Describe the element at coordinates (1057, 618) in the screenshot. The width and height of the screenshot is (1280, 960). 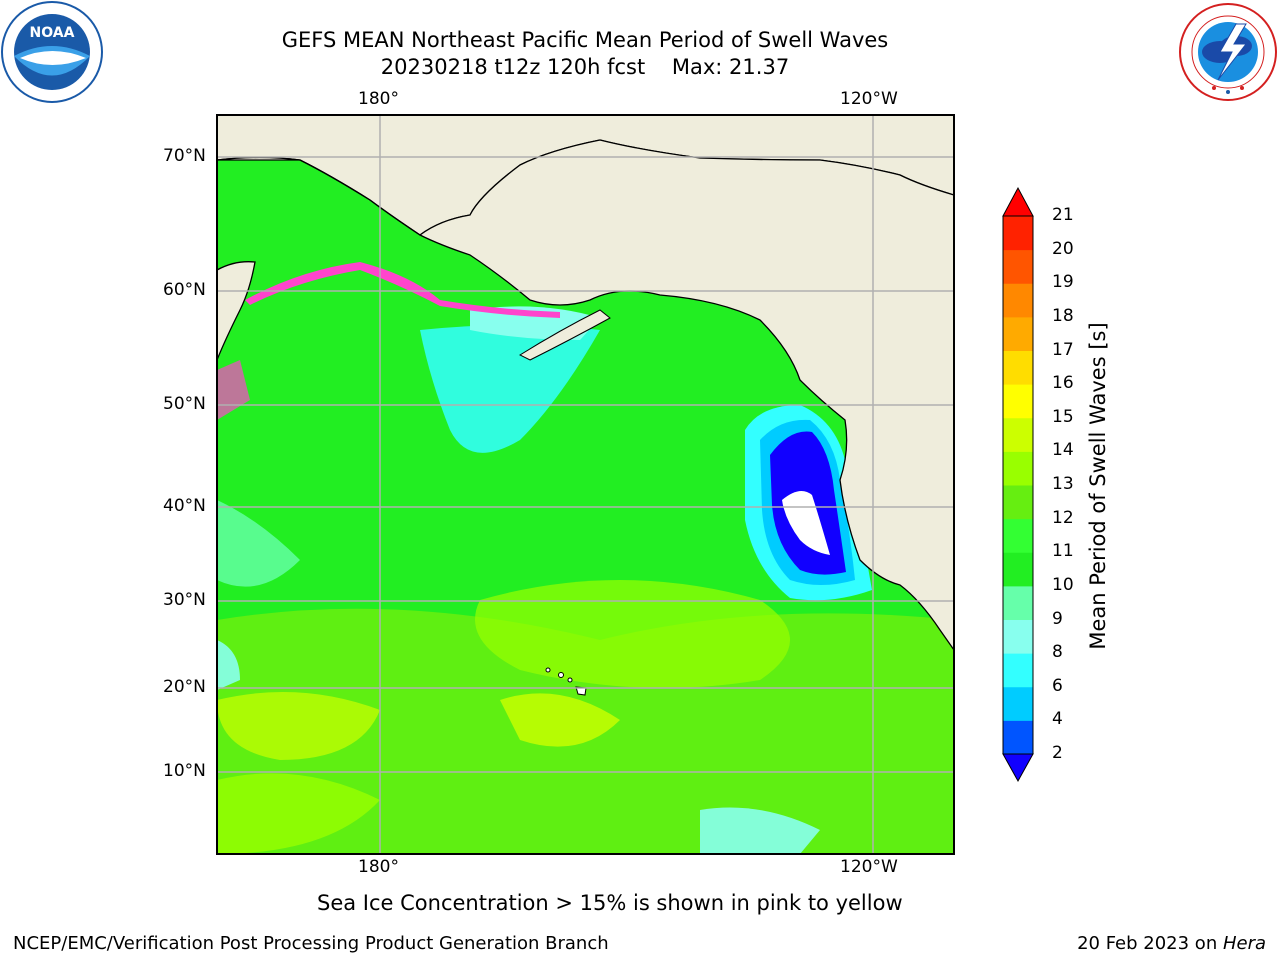
I see `colorbar-tick-label: 9` at that location.